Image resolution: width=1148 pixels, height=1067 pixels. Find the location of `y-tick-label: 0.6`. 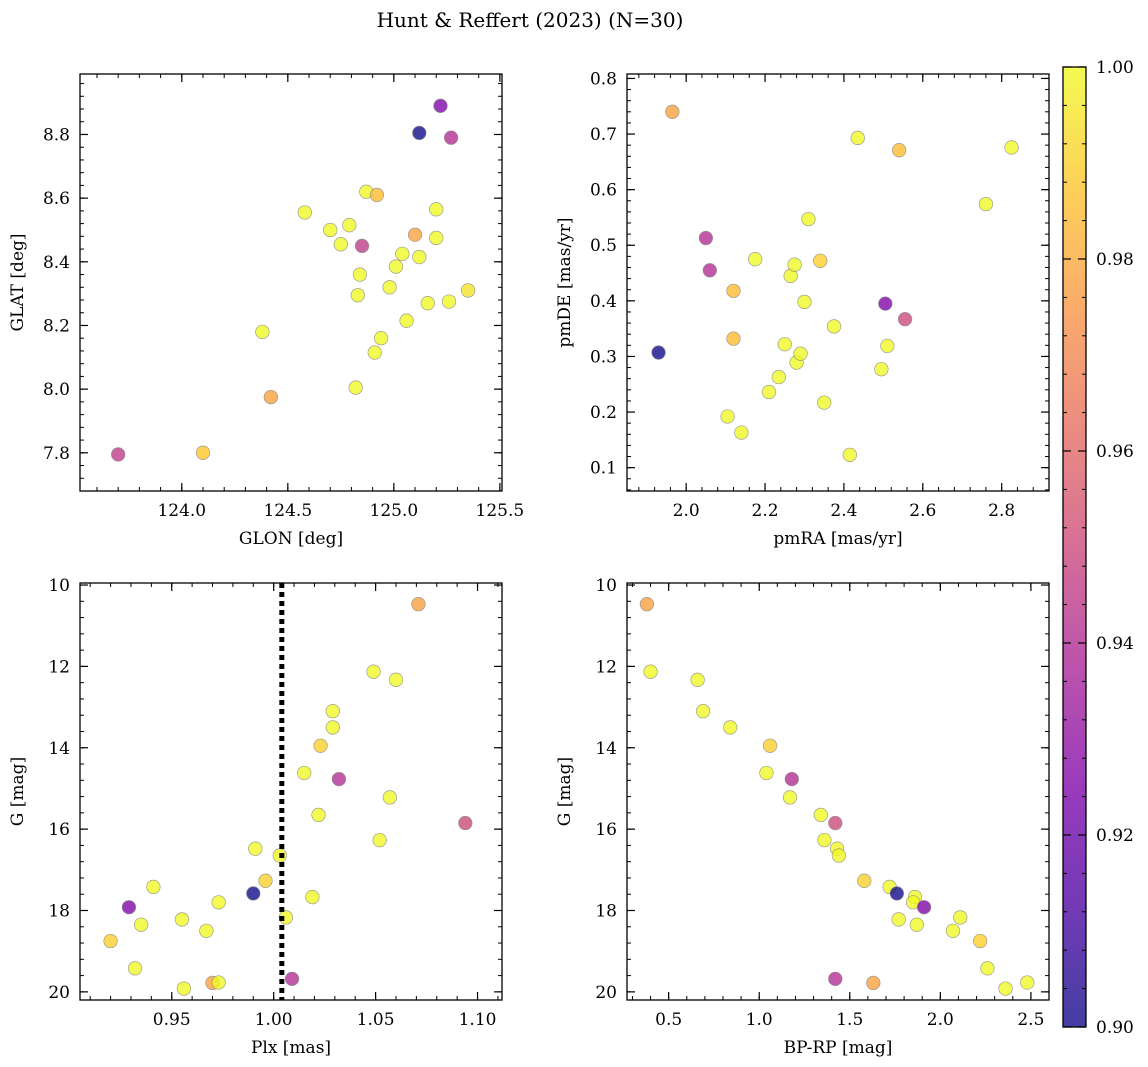

y-tick-label: 0.6 is located at coordinates (603, 191).